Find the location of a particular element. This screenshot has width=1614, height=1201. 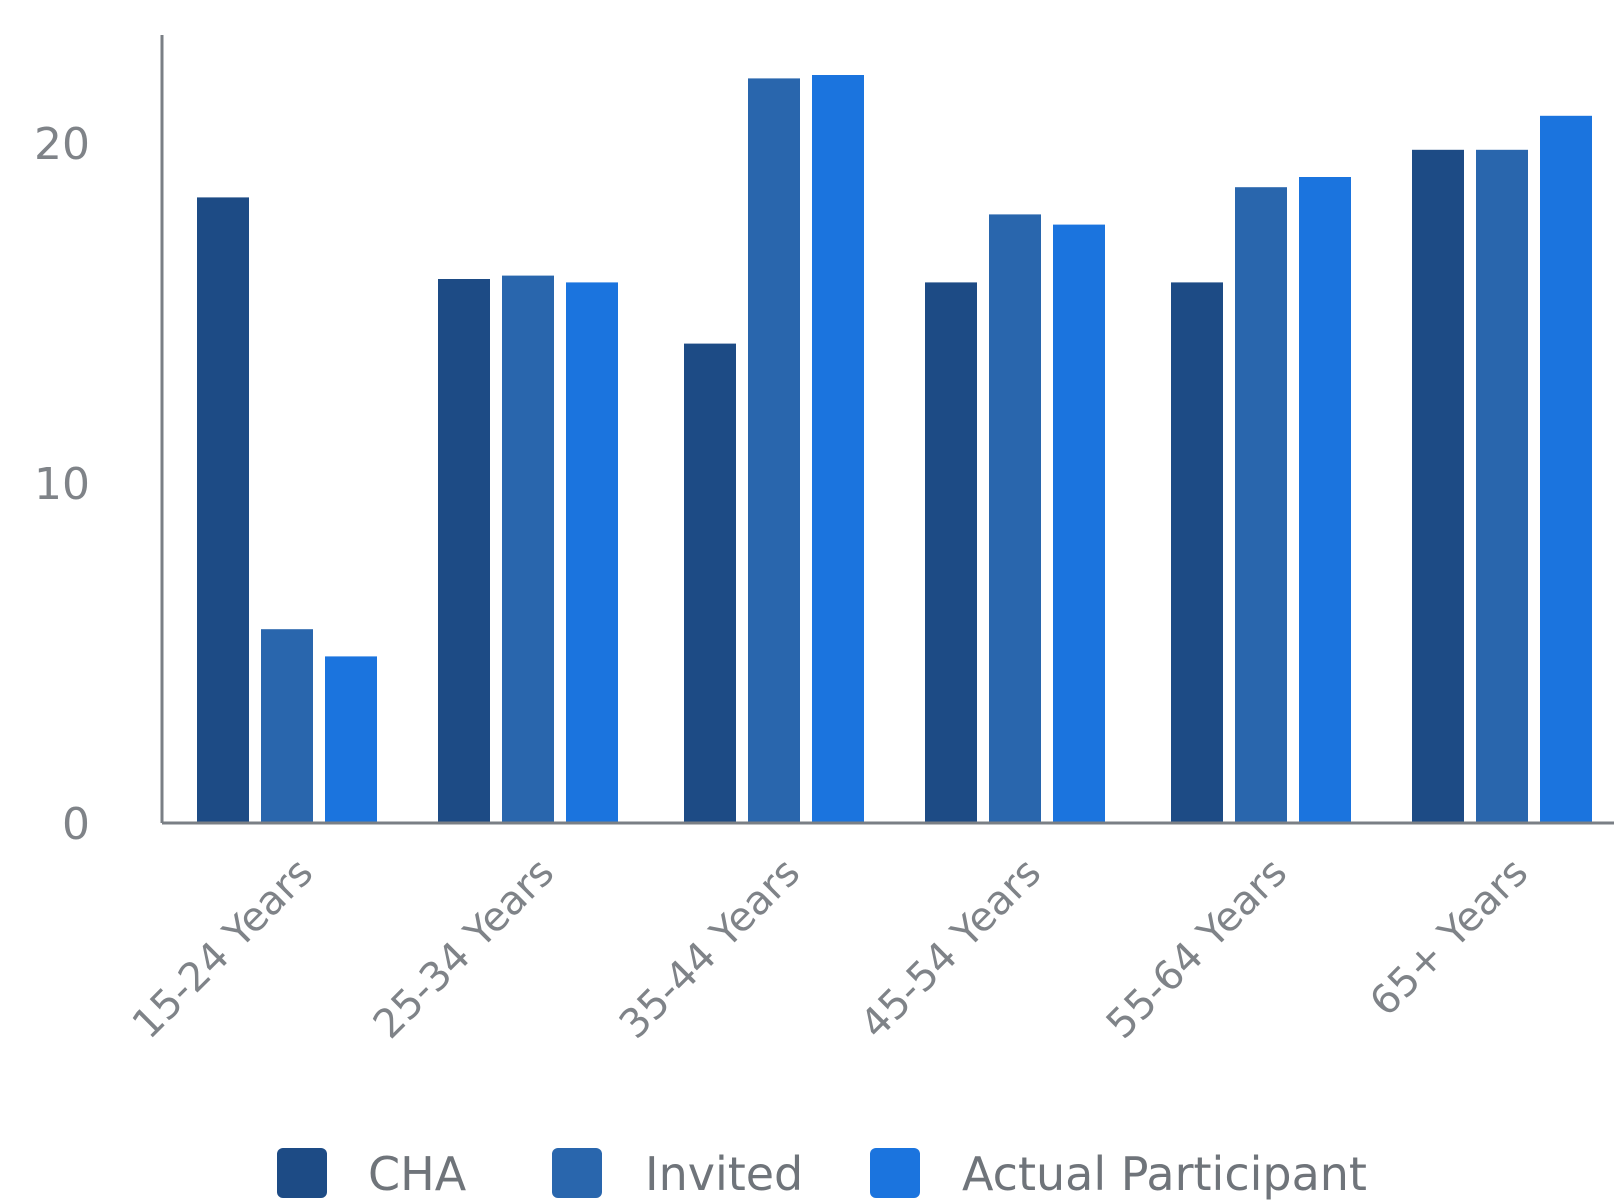

legend-item-actual-participant: Actual Participant is located at coordinates (1118, 1174).